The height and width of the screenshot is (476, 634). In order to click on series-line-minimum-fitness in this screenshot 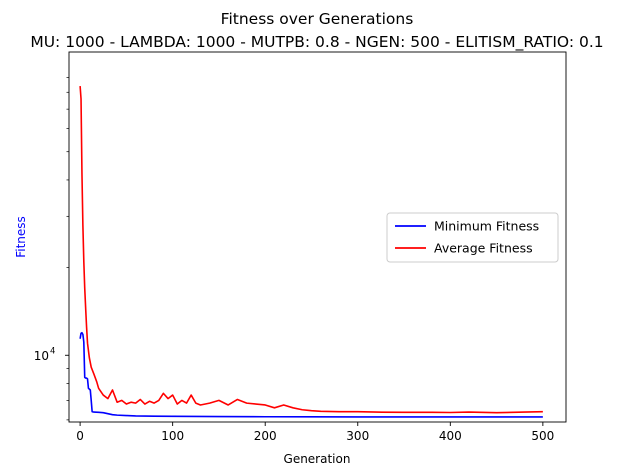, I will do `click(311, 374)`.